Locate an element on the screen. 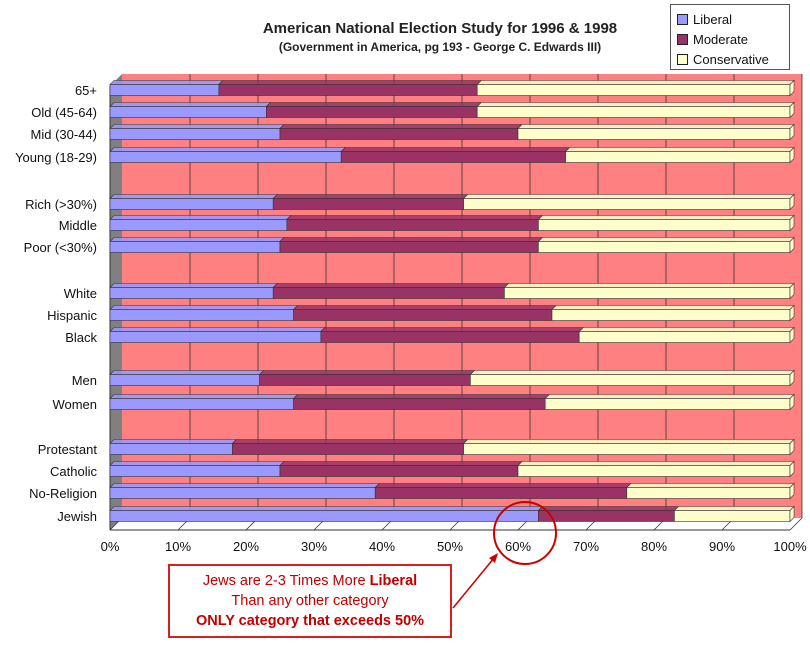 This screenshot has height=655, width=810. annotation-line-3: ONLY category that exceeds 50% is located at coordinates (310, 621).